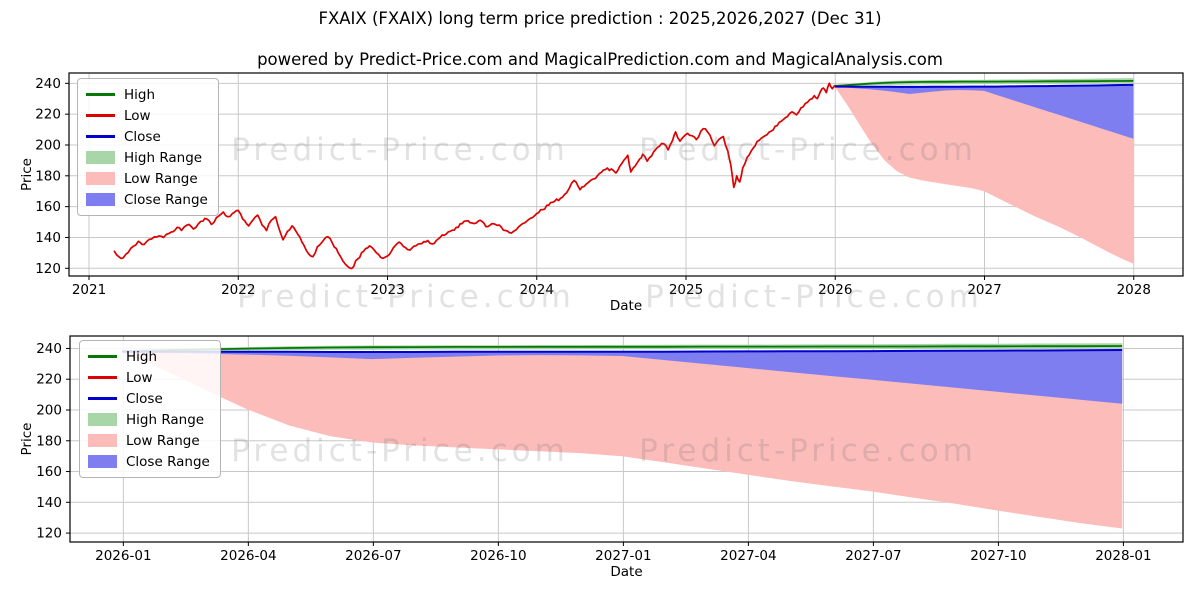 The image size is (1200, 600). What do you see at coordinates (984, 174) in the screenshot?
I see `low-range-band` at bounding box center [984, 174].